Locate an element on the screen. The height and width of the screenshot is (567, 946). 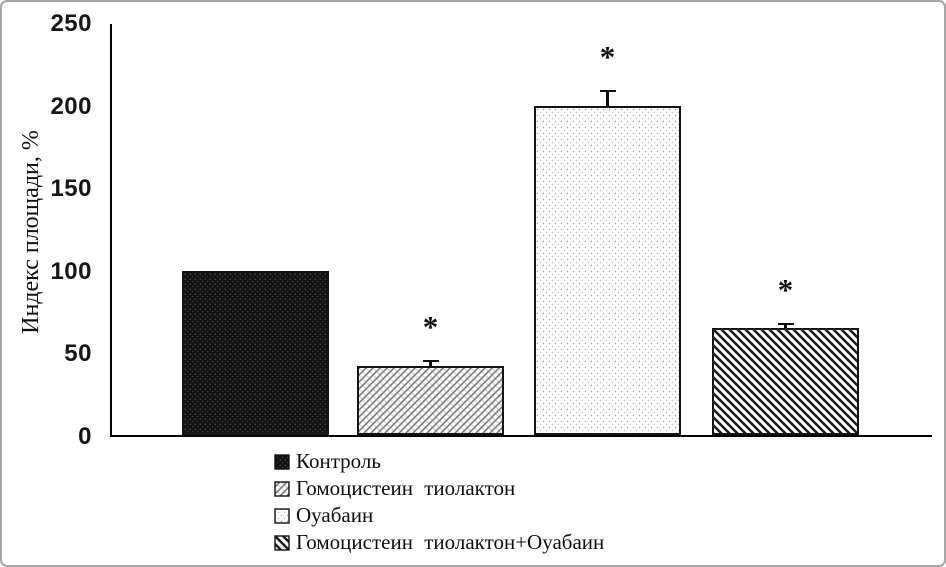
y-tick-250: 250 is located at coordinates (71, 23).